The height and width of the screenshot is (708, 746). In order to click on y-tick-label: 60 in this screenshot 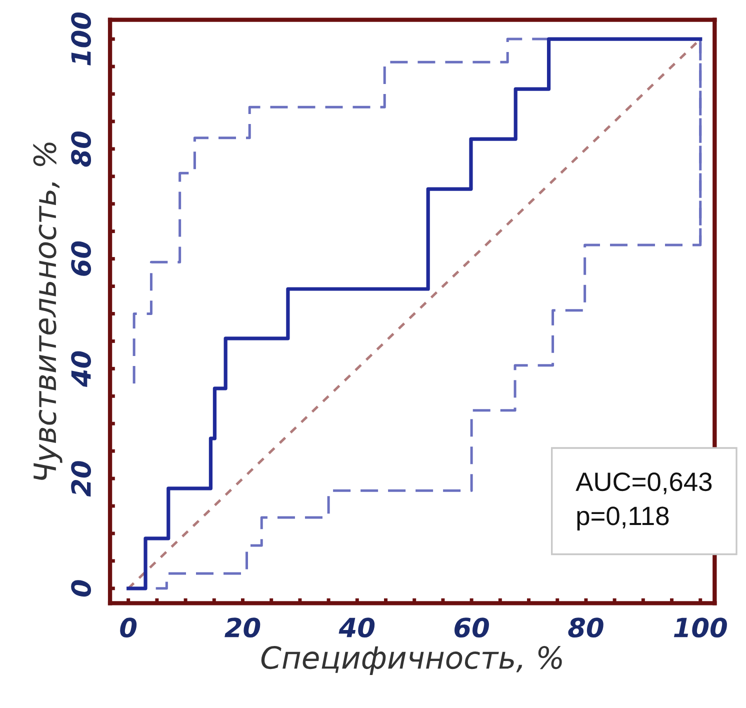, I will do `click(81, 258)`.